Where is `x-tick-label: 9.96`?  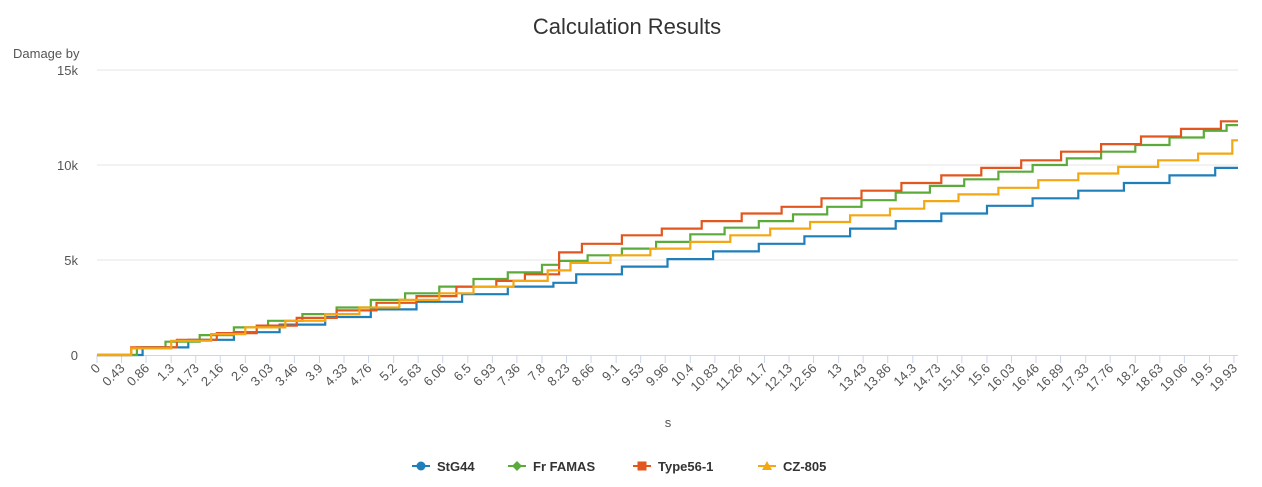 x-tick-label: 9.96 is located at coordinates (657, 375).